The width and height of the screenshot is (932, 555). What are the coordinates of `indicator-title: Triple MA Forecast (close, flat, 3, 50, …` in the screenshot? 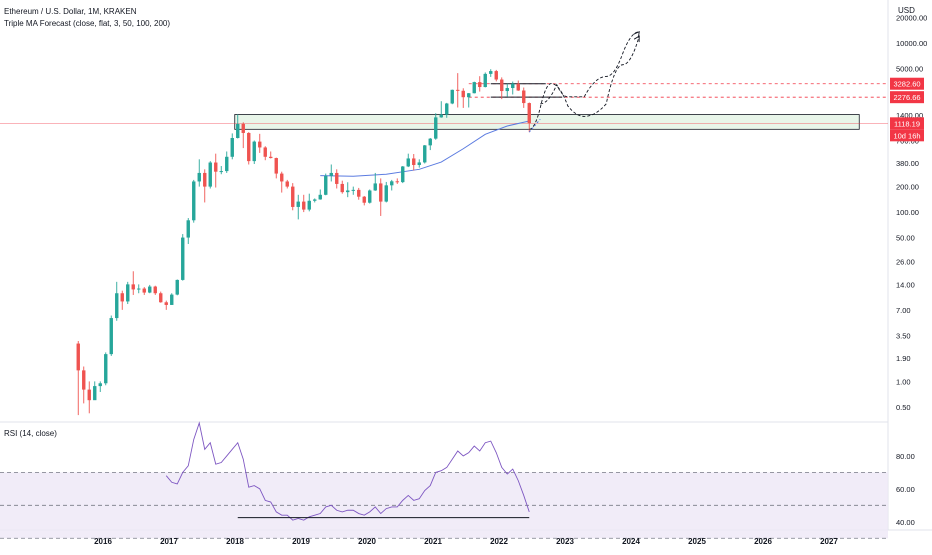 It's located at (87, 23).